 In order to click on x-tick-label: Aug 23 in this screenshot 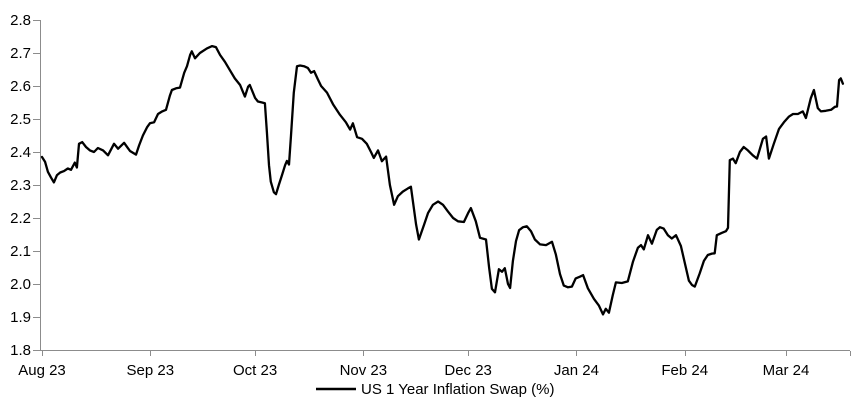, I will do `click(42, 370)`.